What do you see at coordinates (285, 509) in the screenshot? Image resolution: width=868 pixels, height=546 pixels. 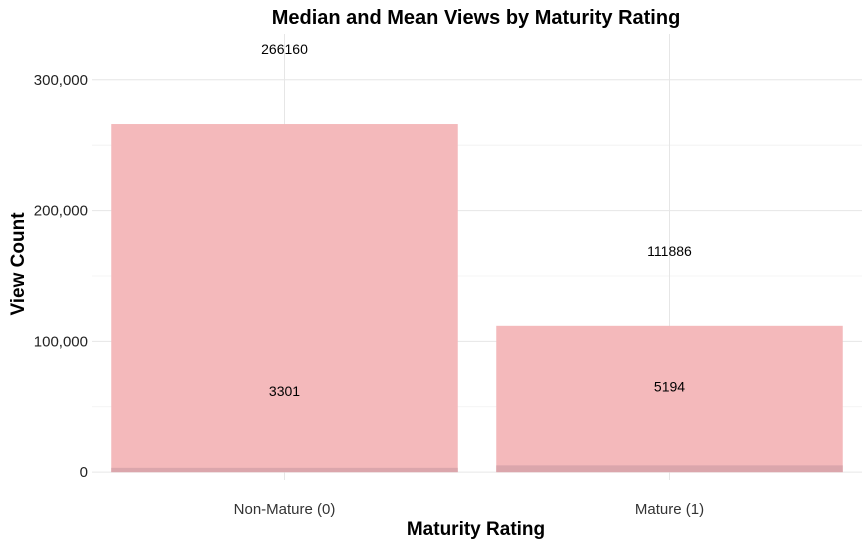 I see `x-tick-label: Non-Mature (0)` at bounding box center [285, 509].